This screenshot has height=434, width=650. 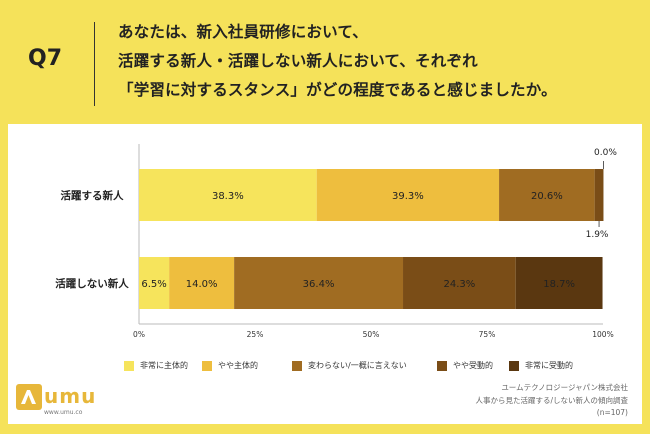 What do you see at coordinates (92, 195) in the screenshot?
I see `category-label: 活躍する新人` at bounding box center [92, 195].